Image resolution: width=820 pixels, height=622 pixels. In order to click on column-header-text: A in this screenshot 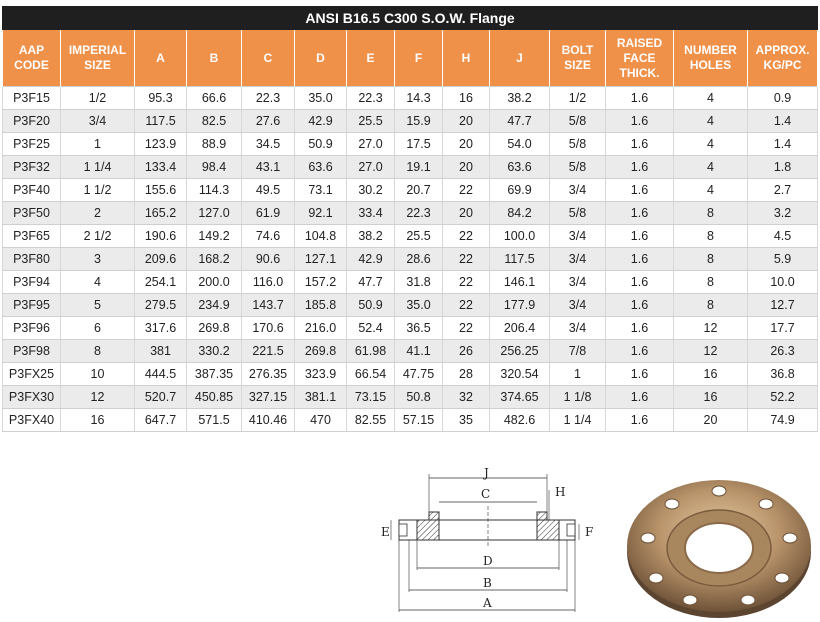, I will do `click(160, 57)`.